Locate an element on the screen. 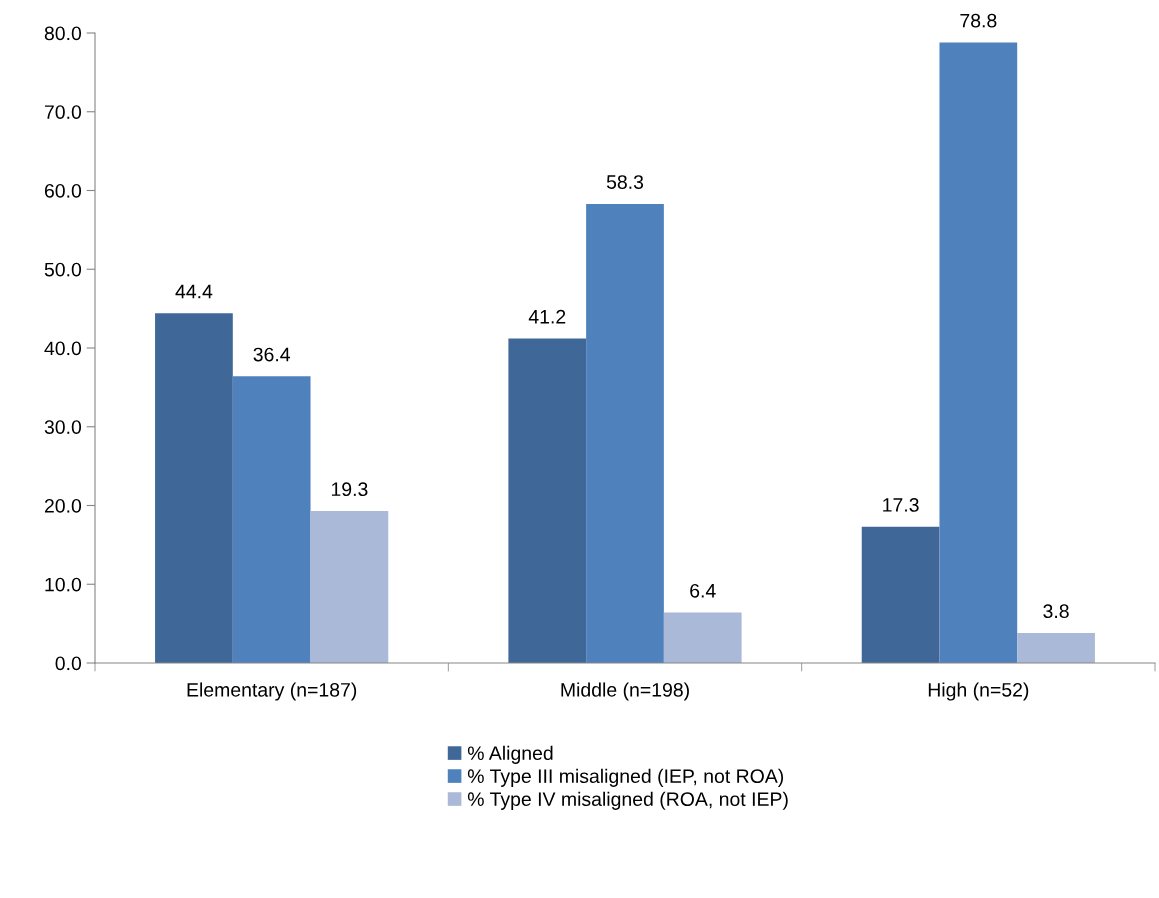 Image resolution: width=1159 pixels, height=898 pixels. data-label: 17.3 is located at coordinates (901, 505).